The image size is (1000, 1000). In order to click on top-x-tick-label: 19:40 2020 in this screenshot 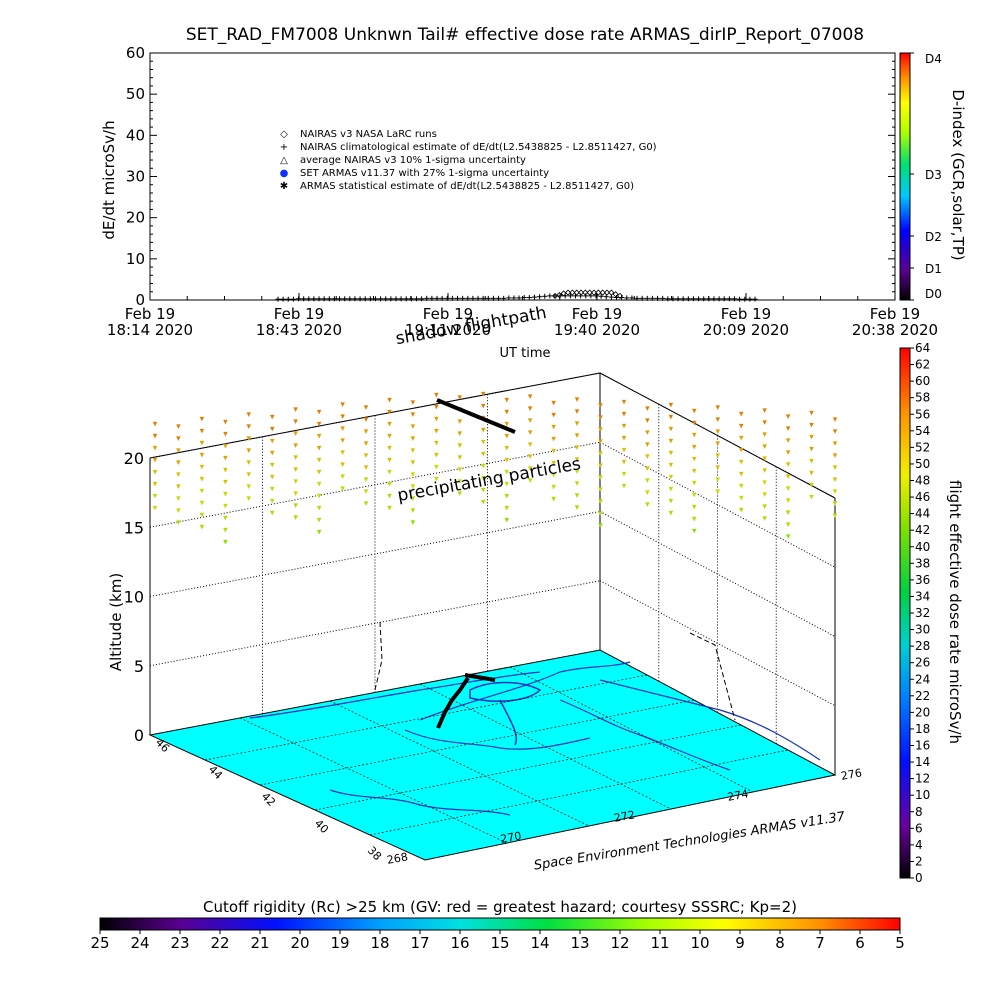, I will do `click(597, 330)`.